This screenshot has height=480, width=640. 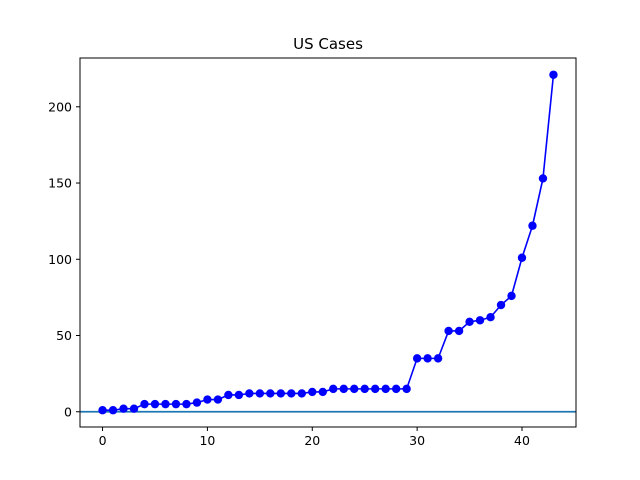 What do you see at coordinates (60, 183) in the screenshot?
I see `y-tick-label: 150` at bounding box center [60, 183].